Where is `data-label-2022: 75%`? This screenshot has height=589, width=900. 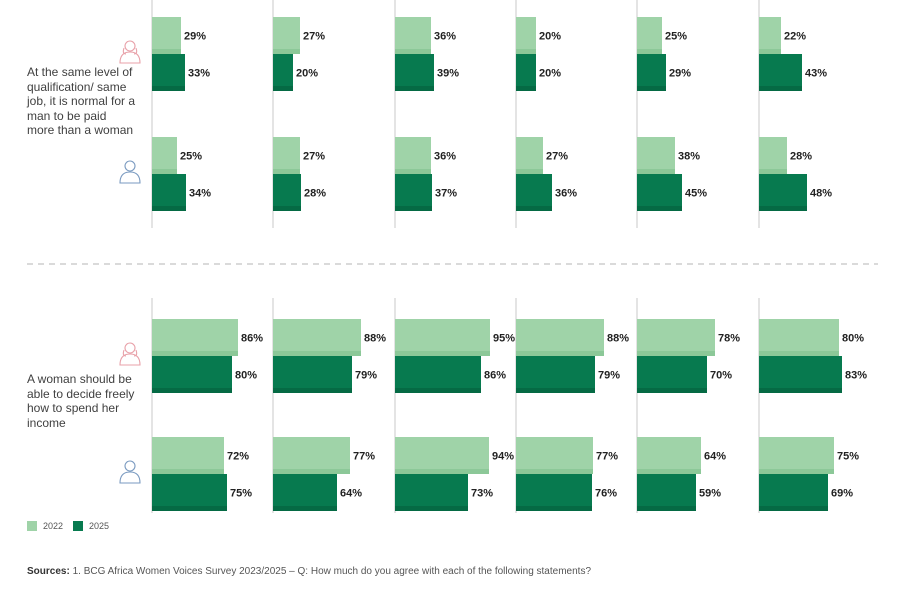 data-label-2022: 75% is located at coordinates (848, 457).